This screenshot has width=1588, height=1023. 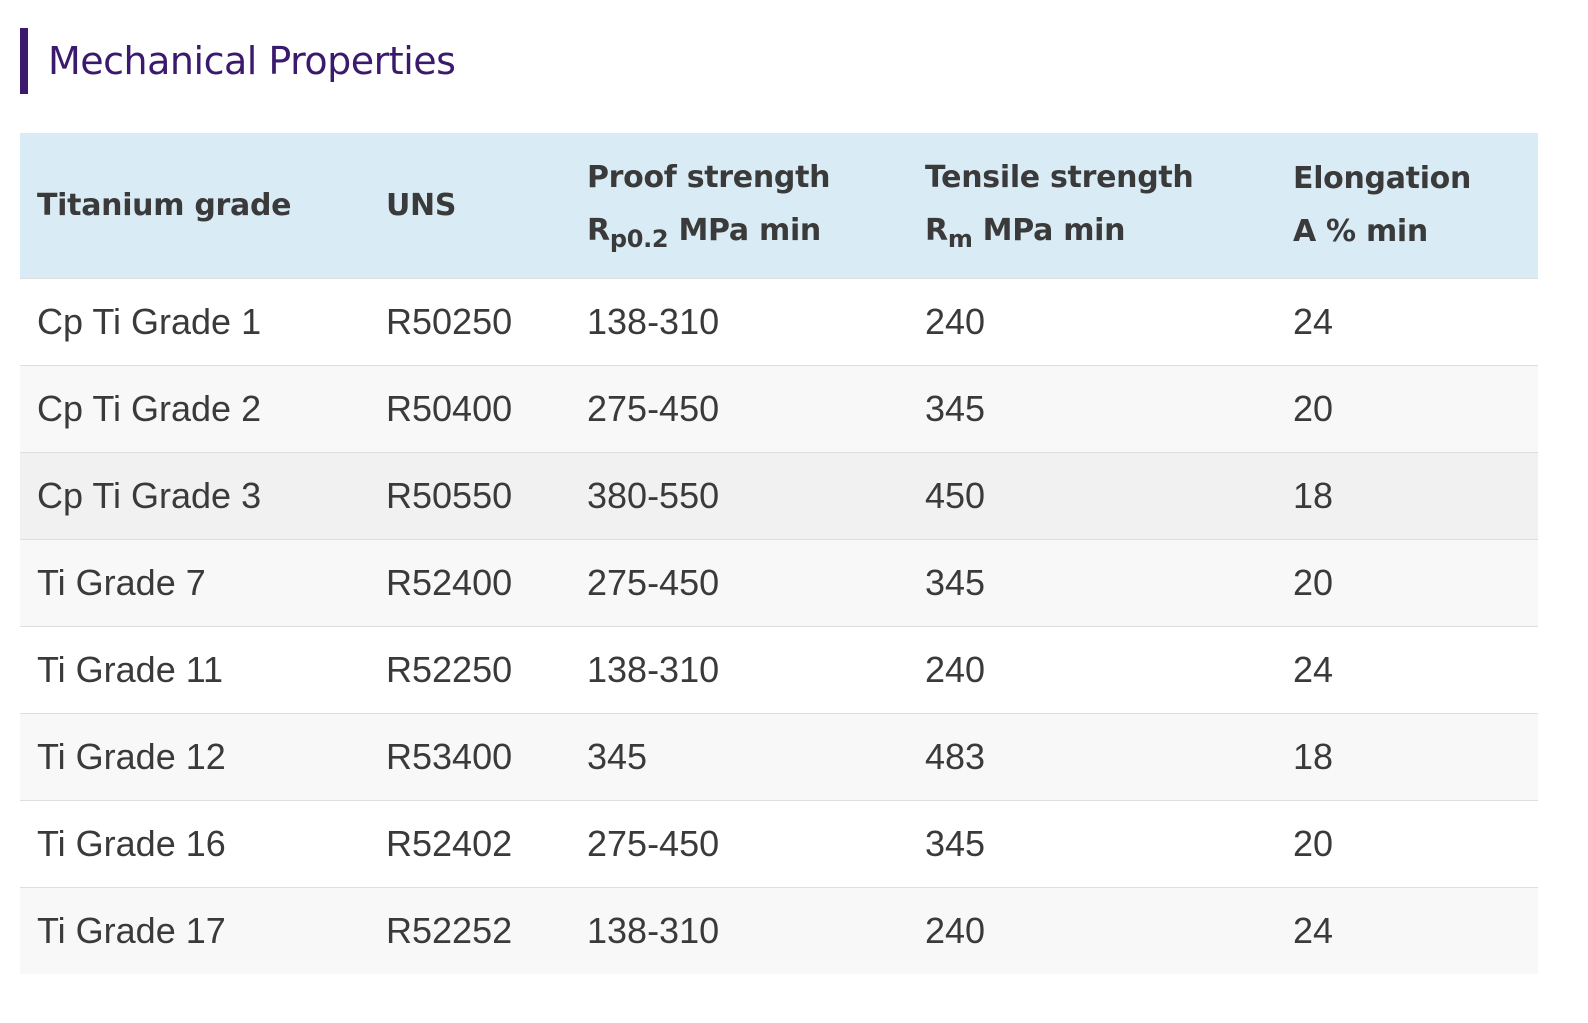 What do you see at coordinates (449, 408) in the screenshot?
I see `cell-uns: R50400` at bounding box center [449, 408].